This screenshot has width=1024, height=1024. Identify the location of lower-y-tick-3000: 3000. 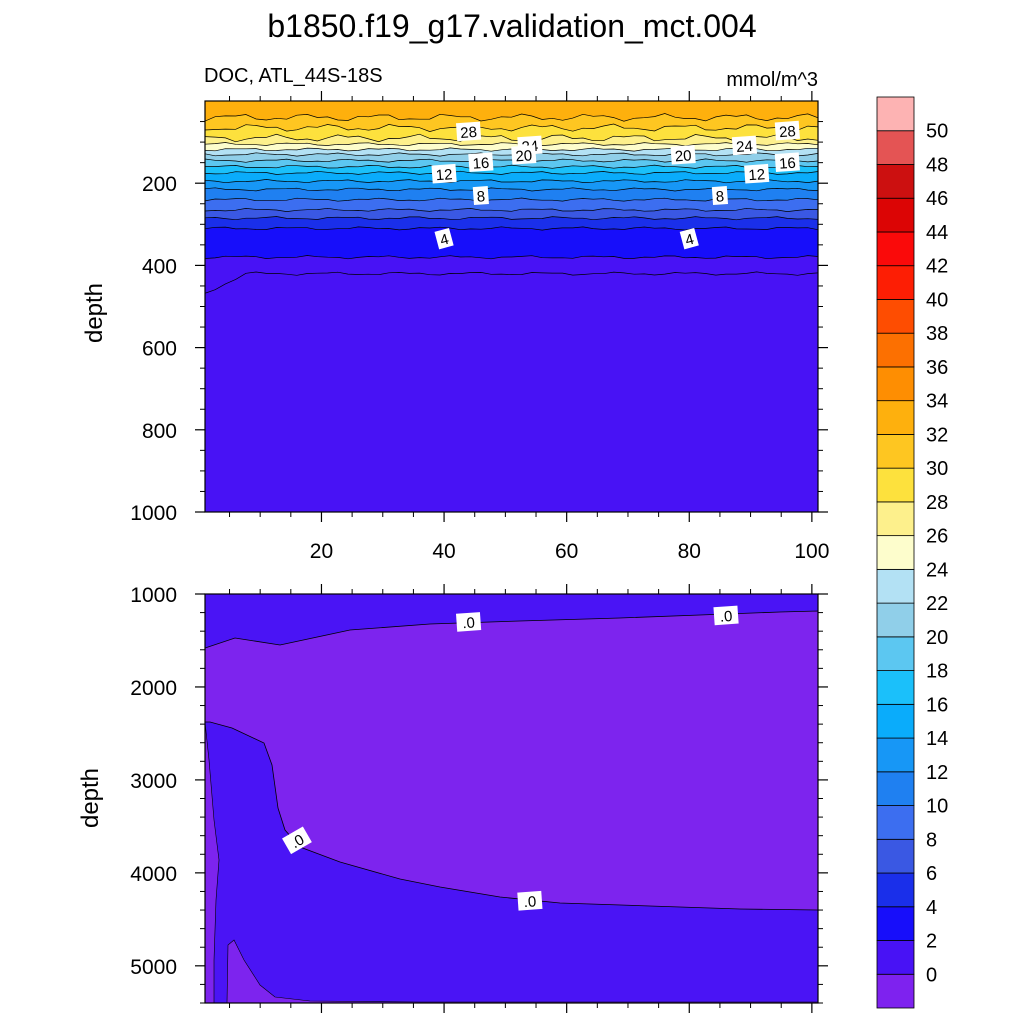
(153, 781).